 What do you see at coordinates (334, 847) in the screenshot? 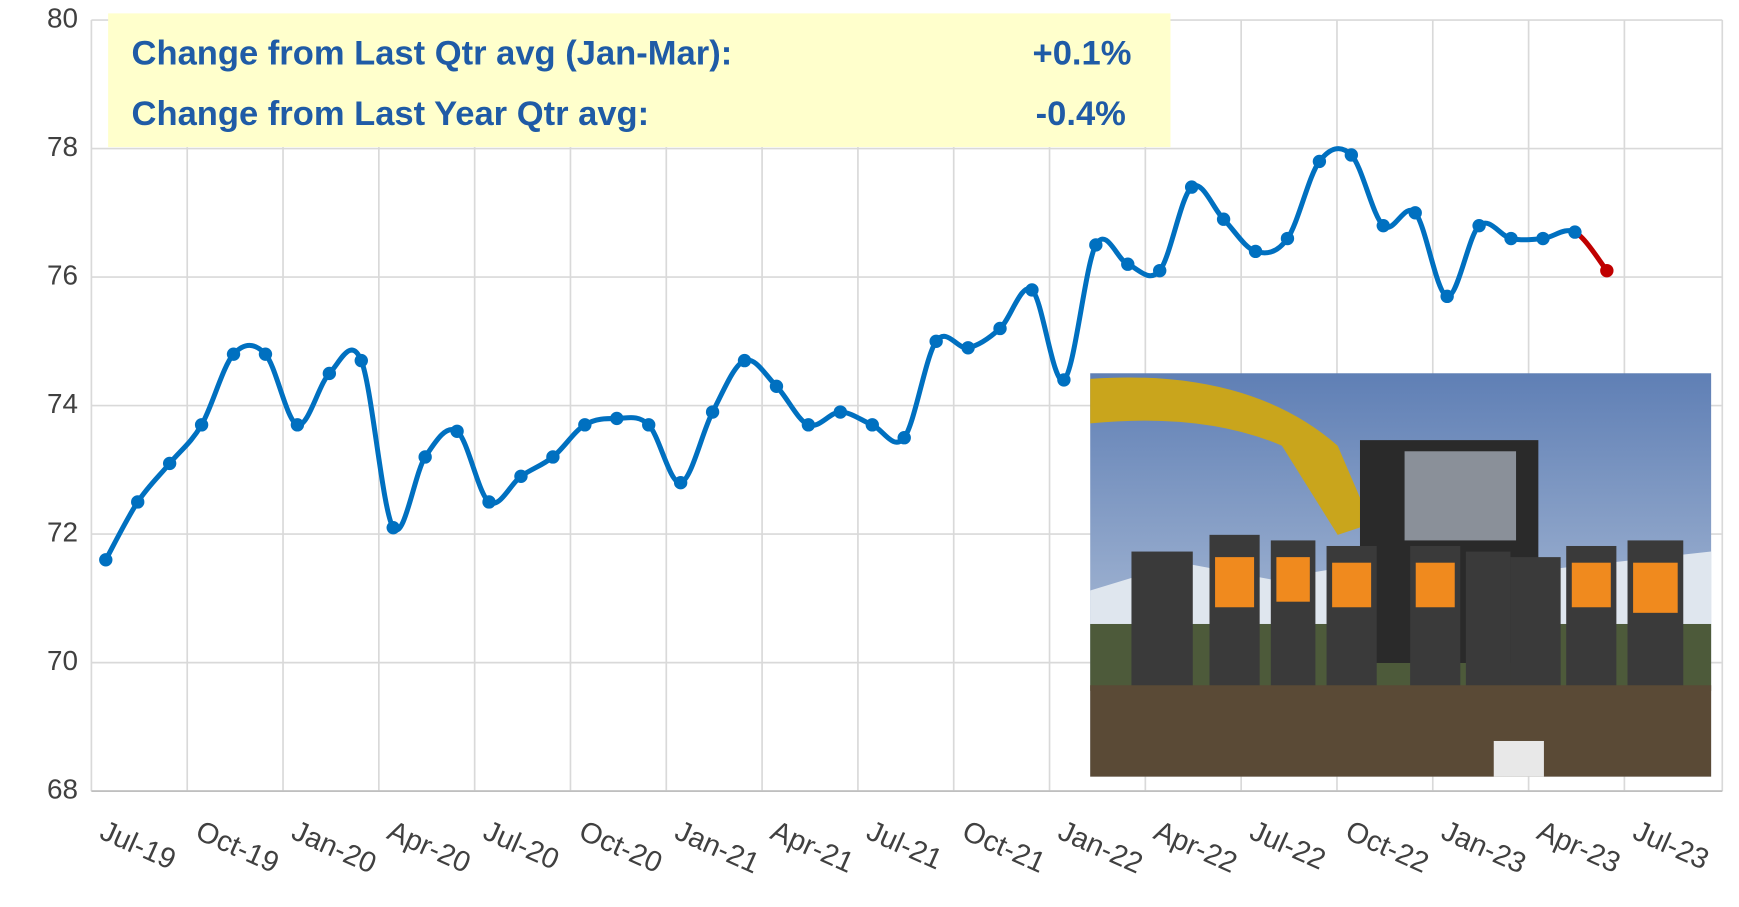
I see `x-tick-label: Jan-20` at bounding box center [334, 847].